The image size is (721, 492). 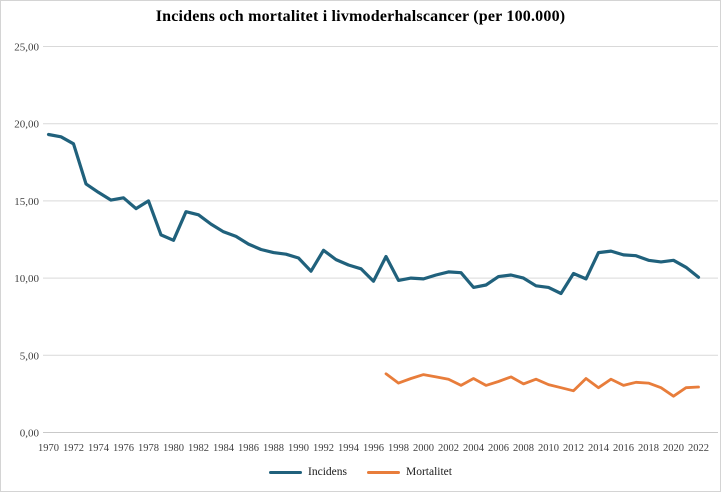 I want to click on x-tick-label: 1992, so click(x=323, y=448).